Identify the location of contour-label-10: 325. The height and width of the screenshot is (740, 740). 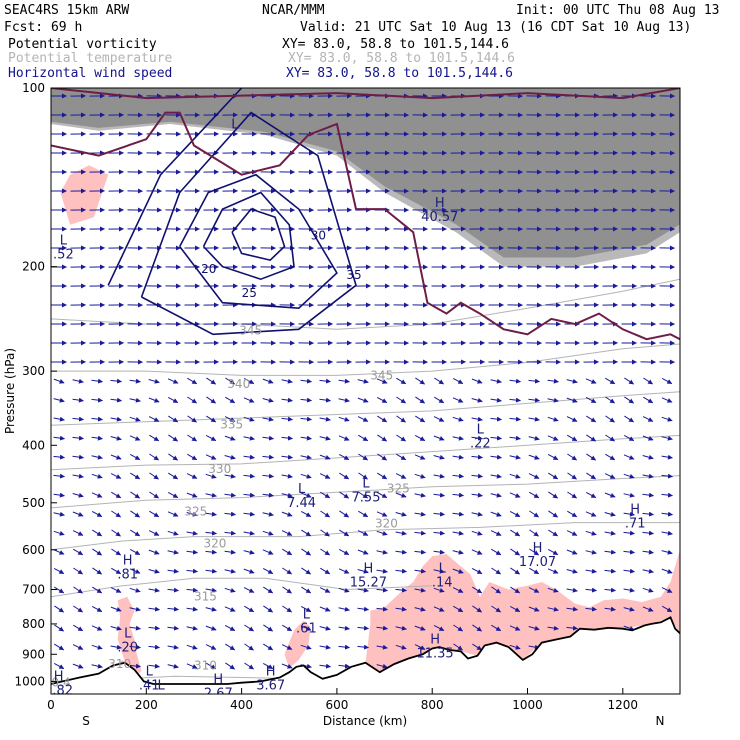
(398, 488).